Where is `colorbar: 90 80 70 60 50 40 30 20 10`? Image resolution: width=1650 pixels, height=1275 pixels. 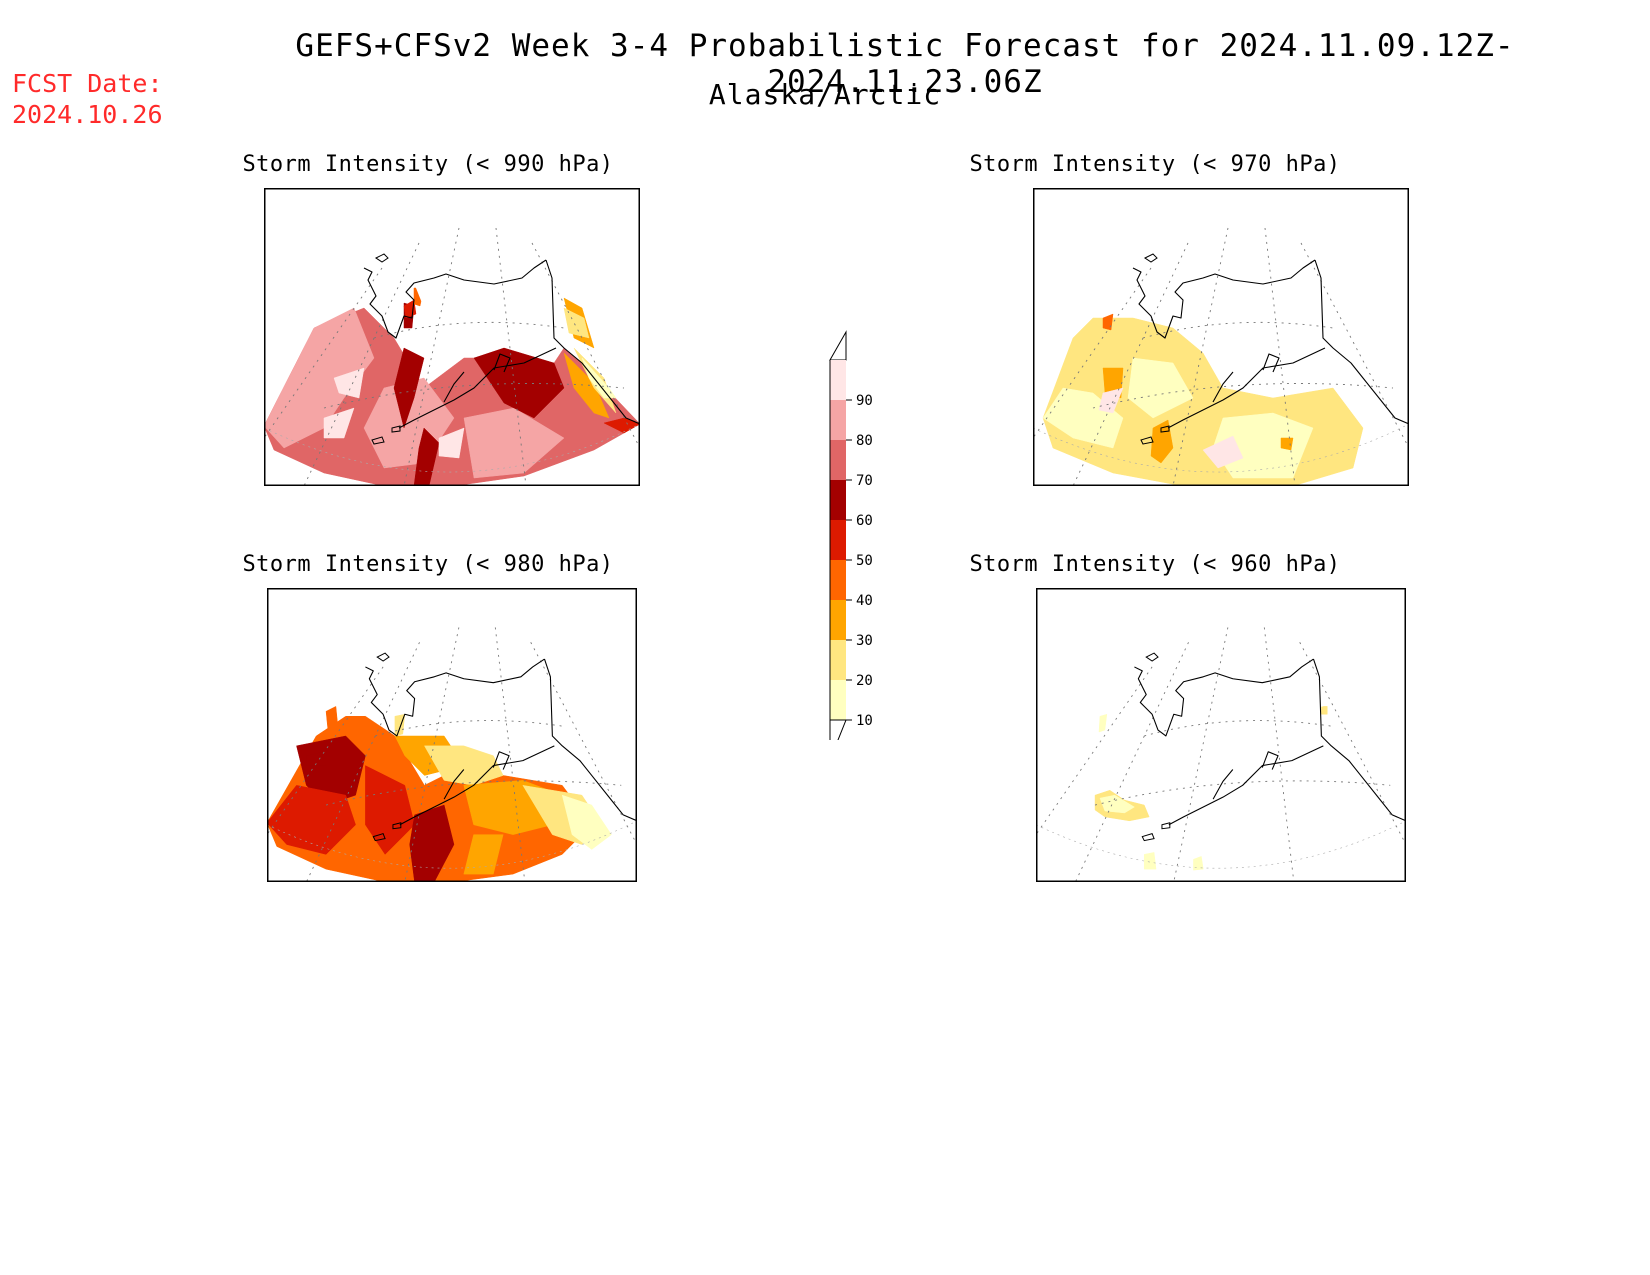
colorbar: 90 80 70 60 50 40 30 20 10 is located at coordinates (851, 535).